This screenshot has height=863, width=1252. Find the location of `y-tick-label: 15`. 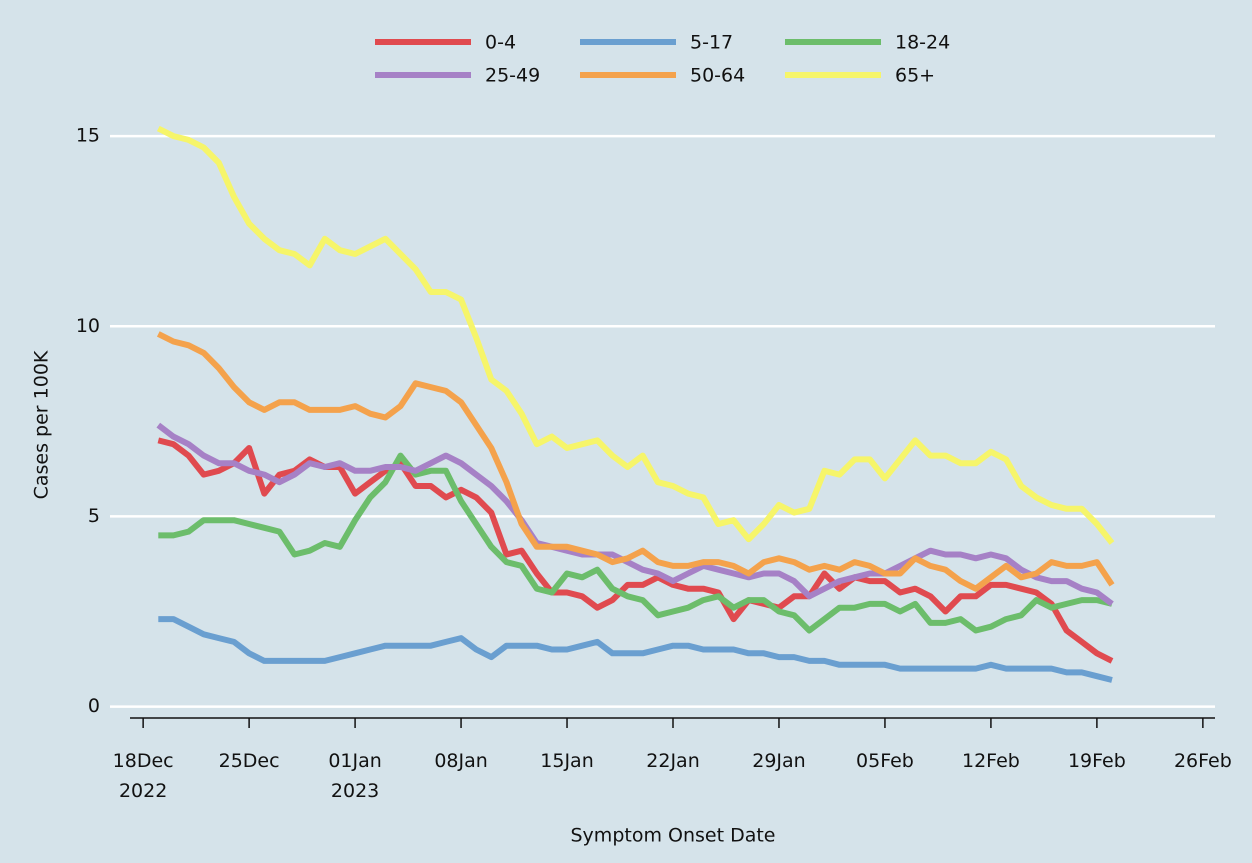

y-tick-label: 15 is located at coordinates (88, 136).